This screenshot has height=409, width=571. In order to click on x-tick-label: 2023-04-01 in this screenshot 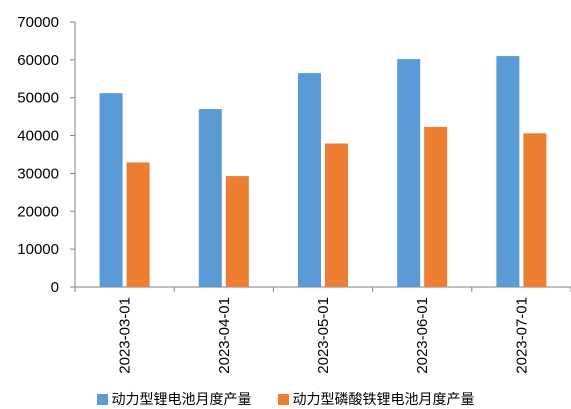, I will do `click(224, 335)`.